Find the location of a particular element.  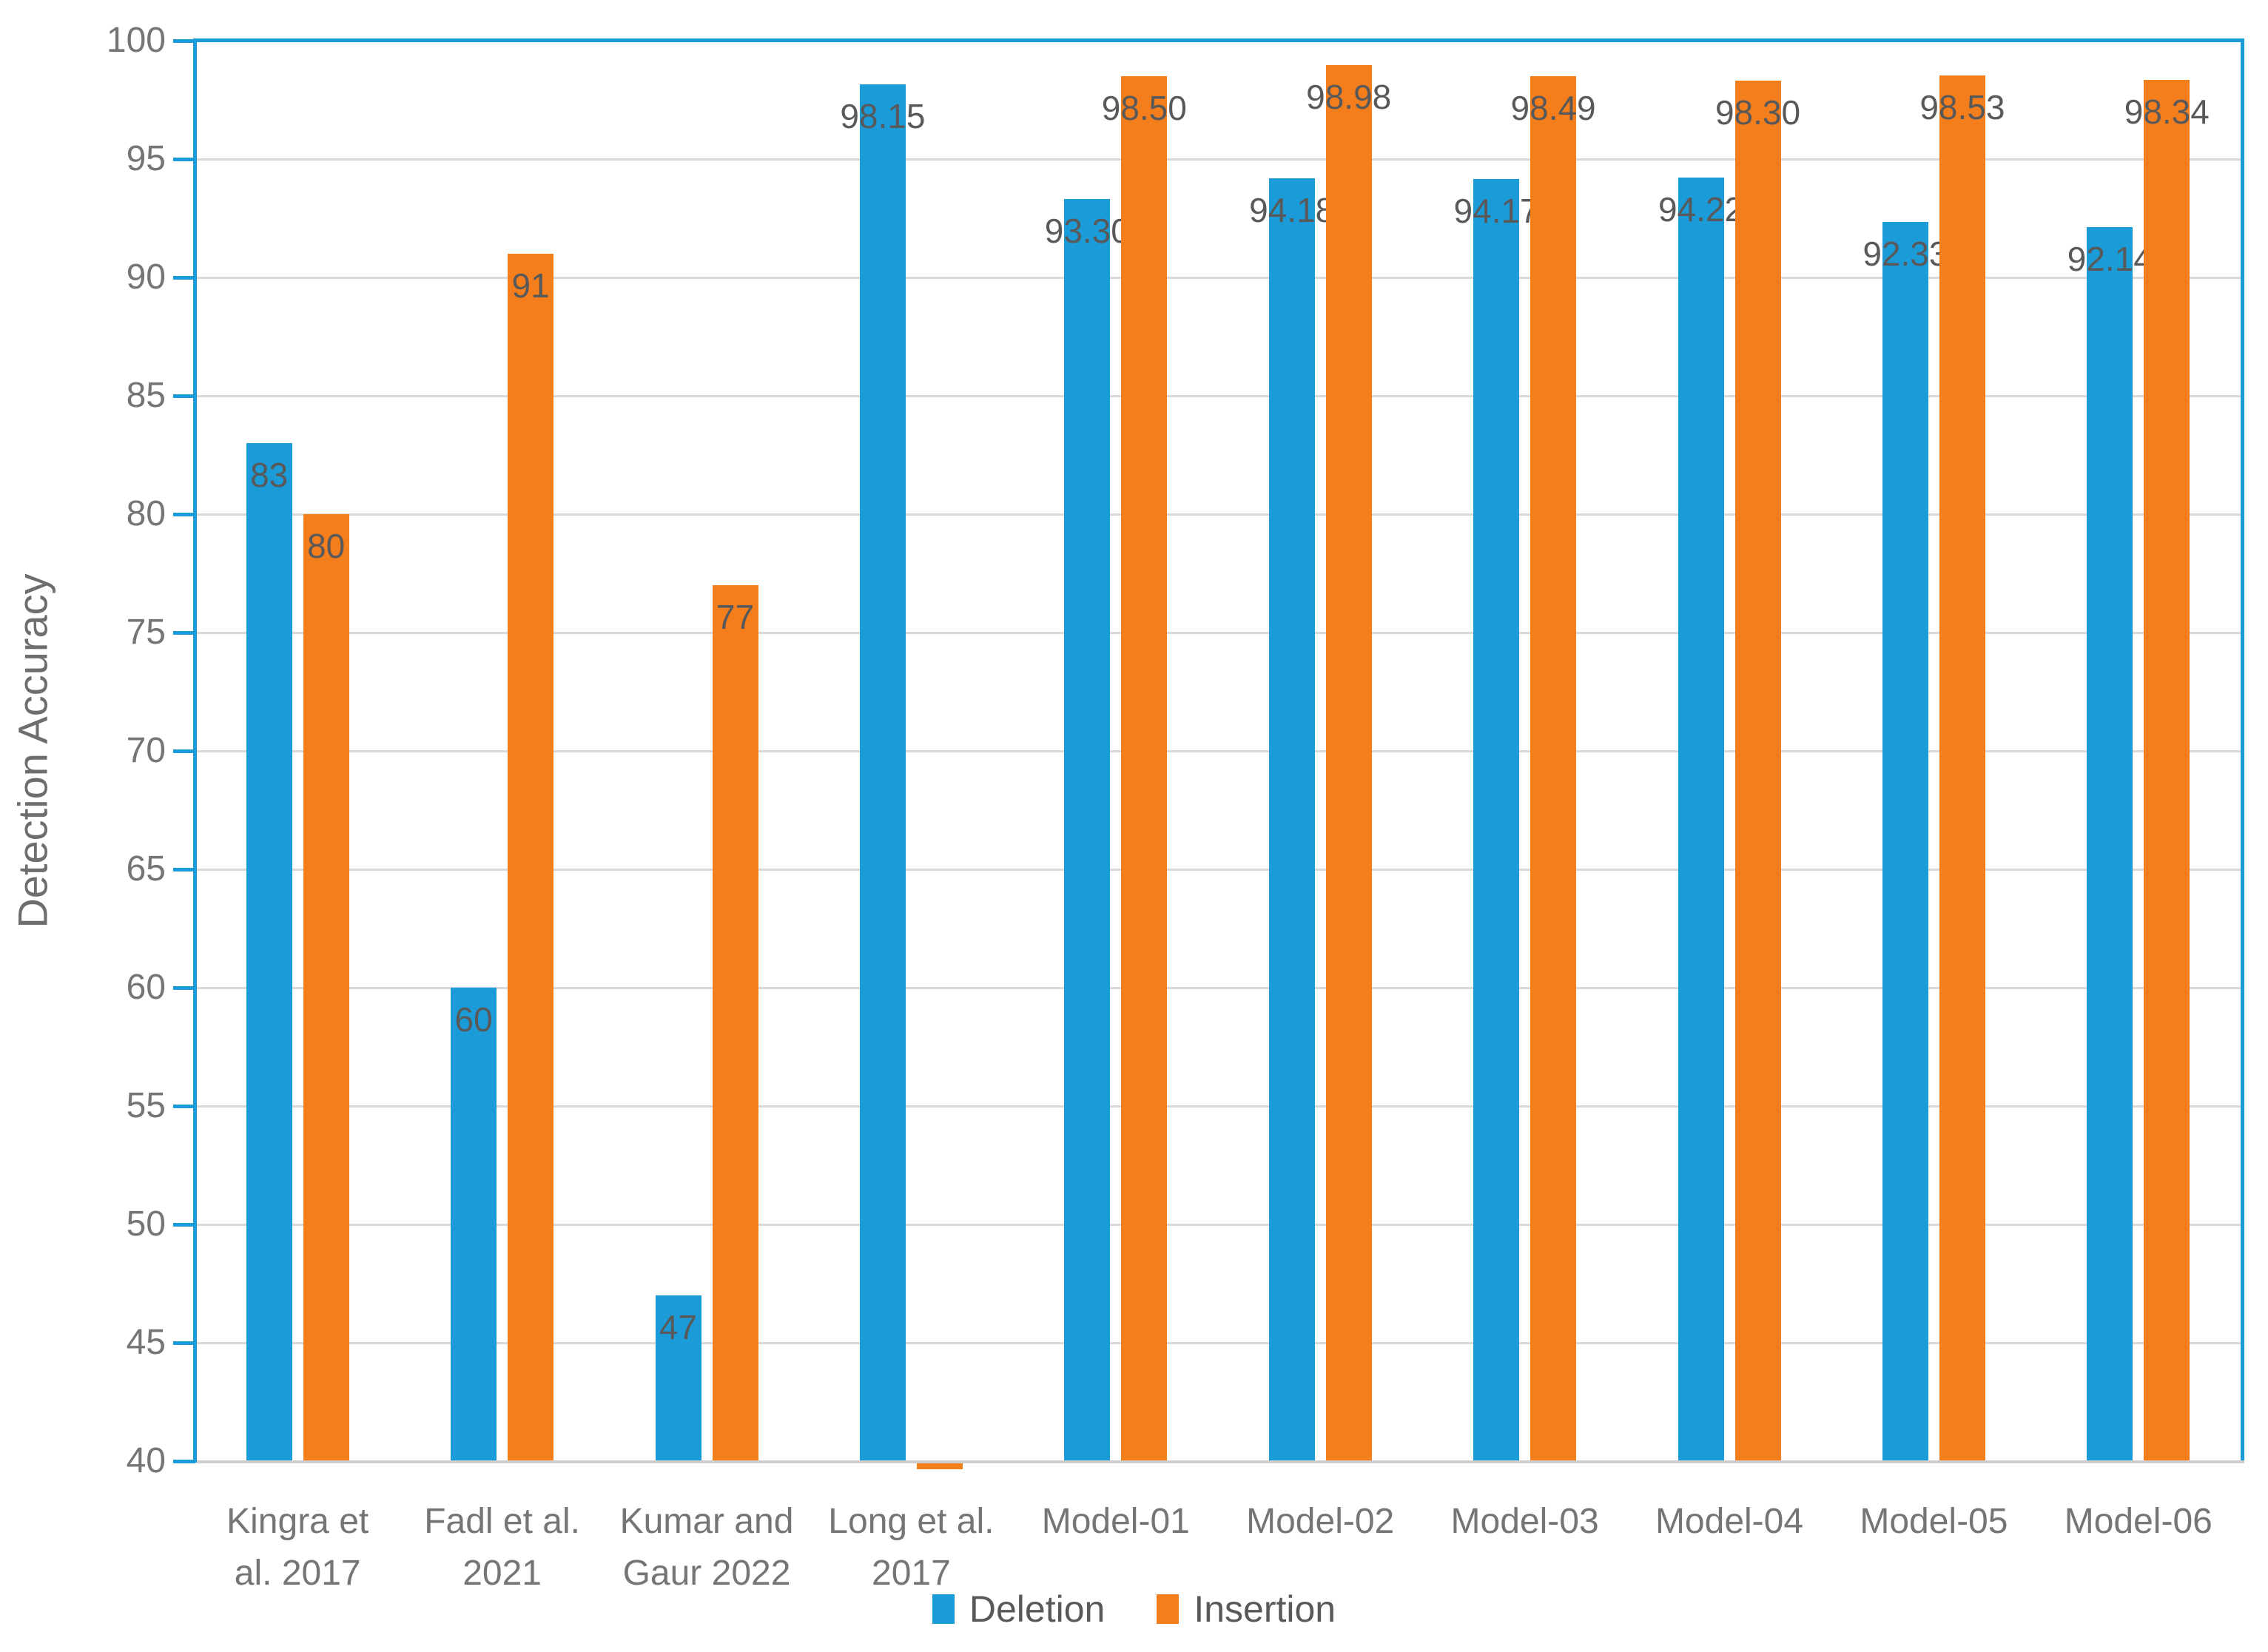

x-category-label-line: Fadl et al. is located at coordinates (502, 1521).